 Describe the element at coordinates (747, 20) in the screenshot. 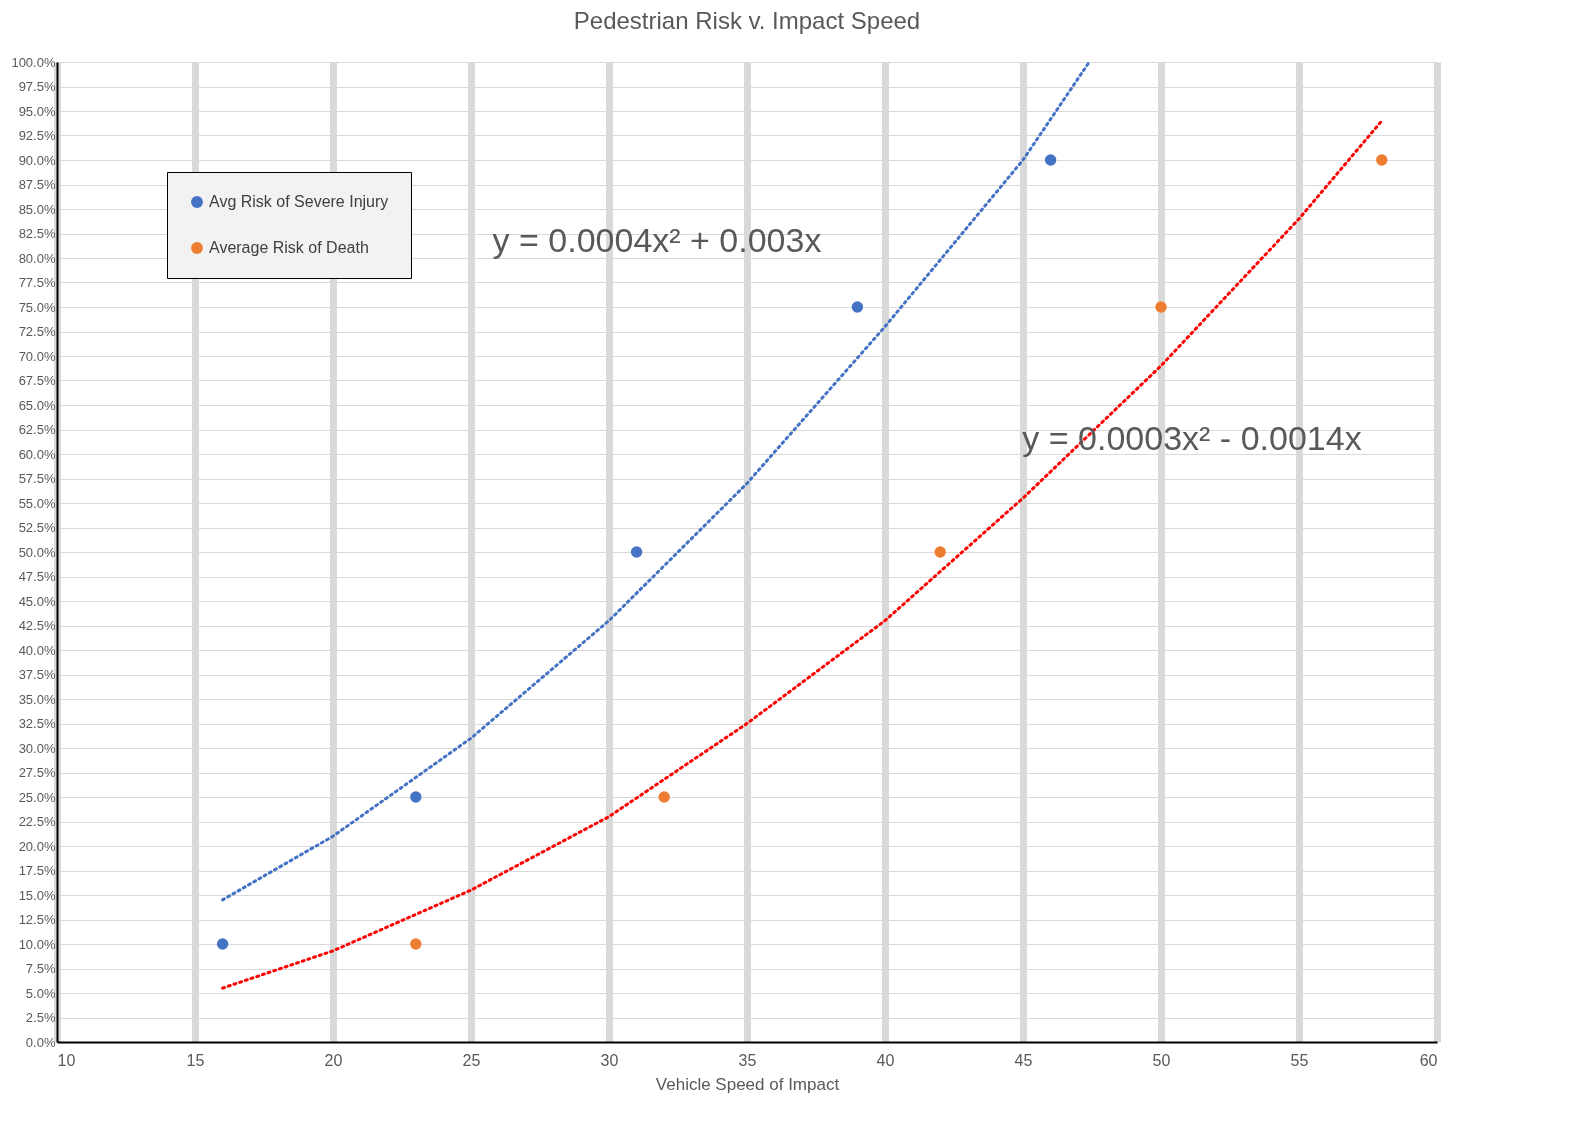

I see `chart-title: Pedestrian Risk v. Impact Speed` at that location.